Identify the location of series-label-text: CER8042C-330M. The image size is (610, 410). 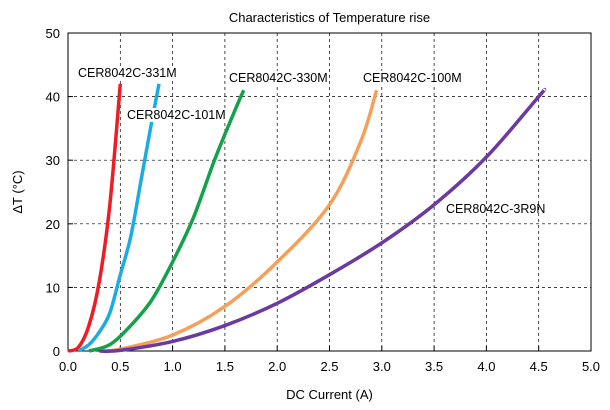
(278, 78).